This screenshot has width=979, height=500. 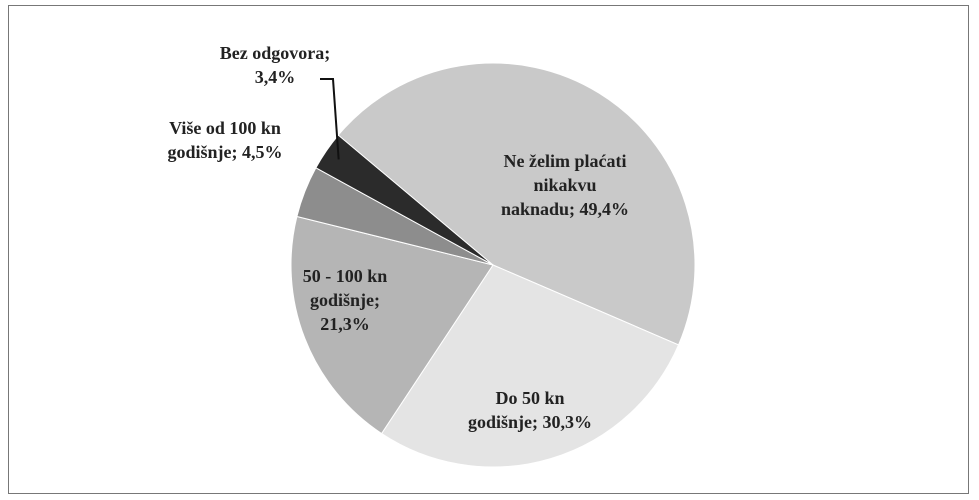 What do you see at coordinates (330, 119) in the screenshot?
I see `leader-line` at bounding box center [330, 119].